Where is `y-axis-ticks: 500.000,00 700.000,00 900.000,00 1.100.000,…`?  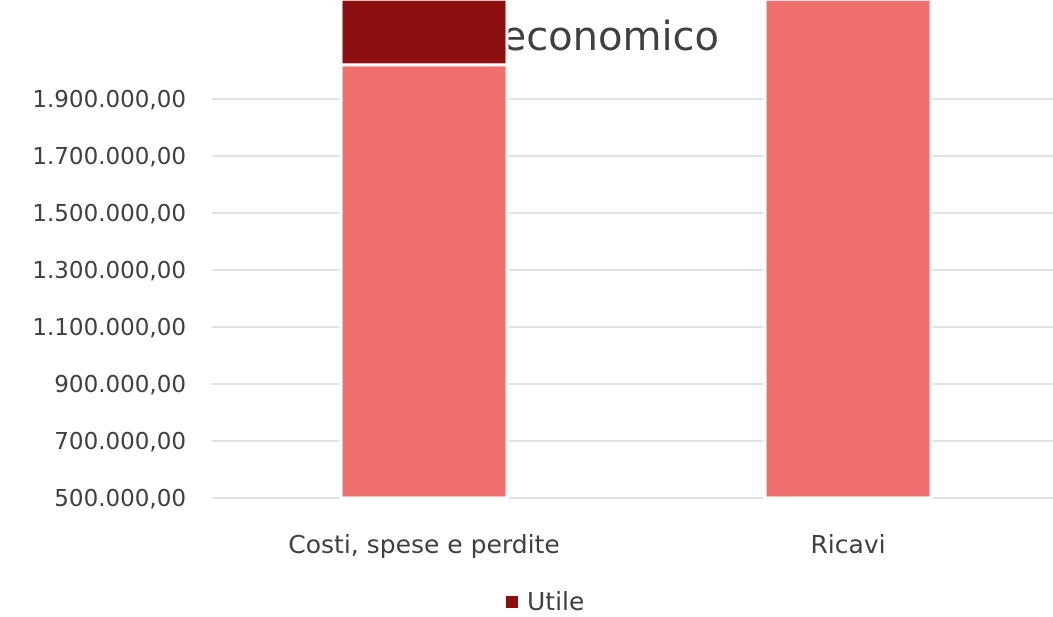
y-axis-ticks: 500.000,00 700.000,00 900.000,00 1.100.000,… is located at coordinates (109, 299).